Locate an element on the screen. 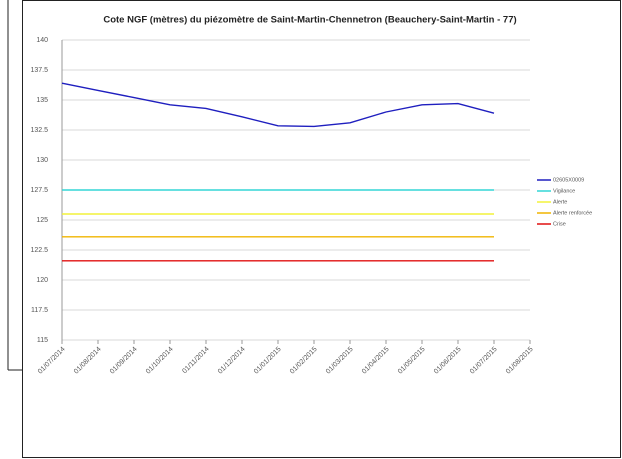 This screenshot has width=622, height=459. legend-label: Alerte is located at coordinates (560, 202).